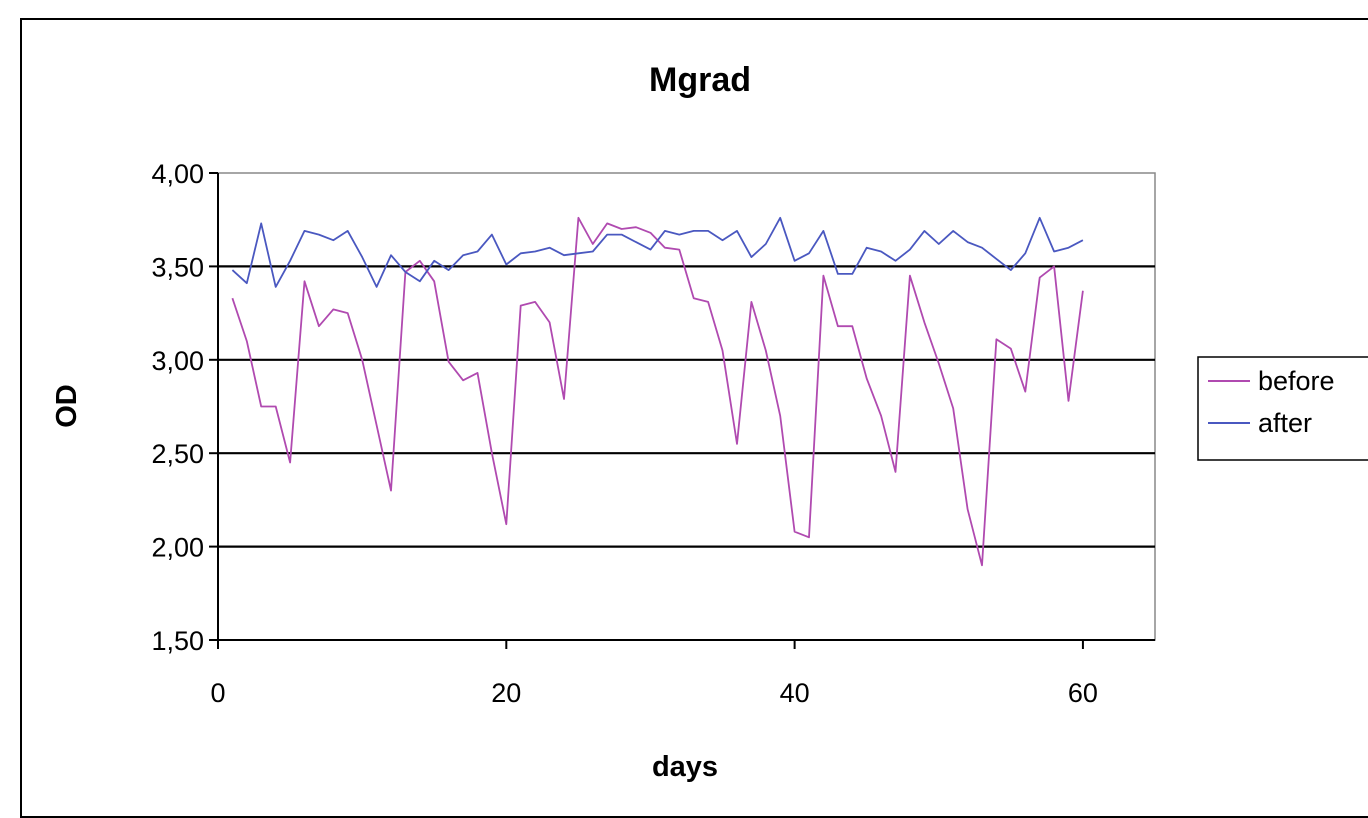 The width and height of the screenshot is (1368, 818). Describe the element at coordinates (1285, 423) in the screenshot. I see `legend-label-after: after` at that location.